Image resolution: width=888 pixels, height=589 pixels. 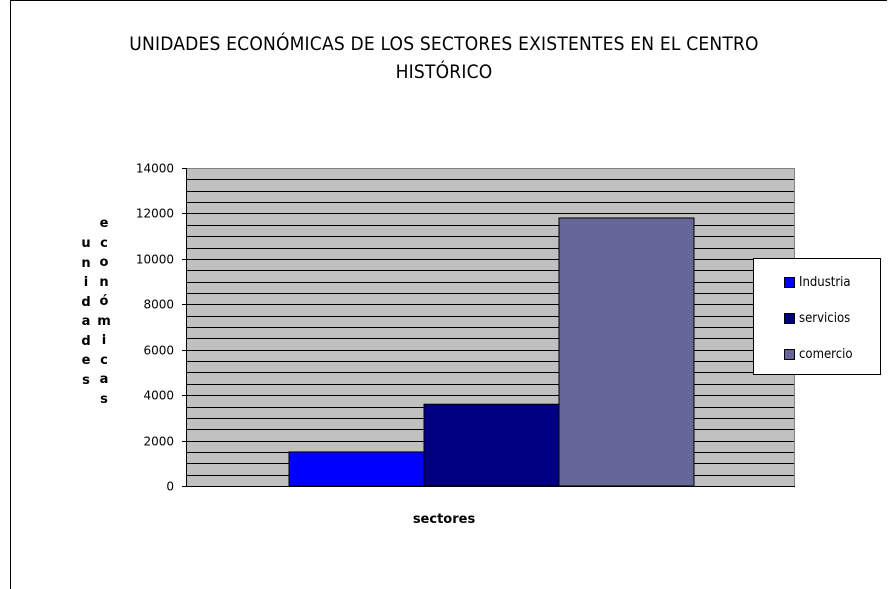 I want to click on legend-item-comercio: comercio, so click(x=818, y=354).